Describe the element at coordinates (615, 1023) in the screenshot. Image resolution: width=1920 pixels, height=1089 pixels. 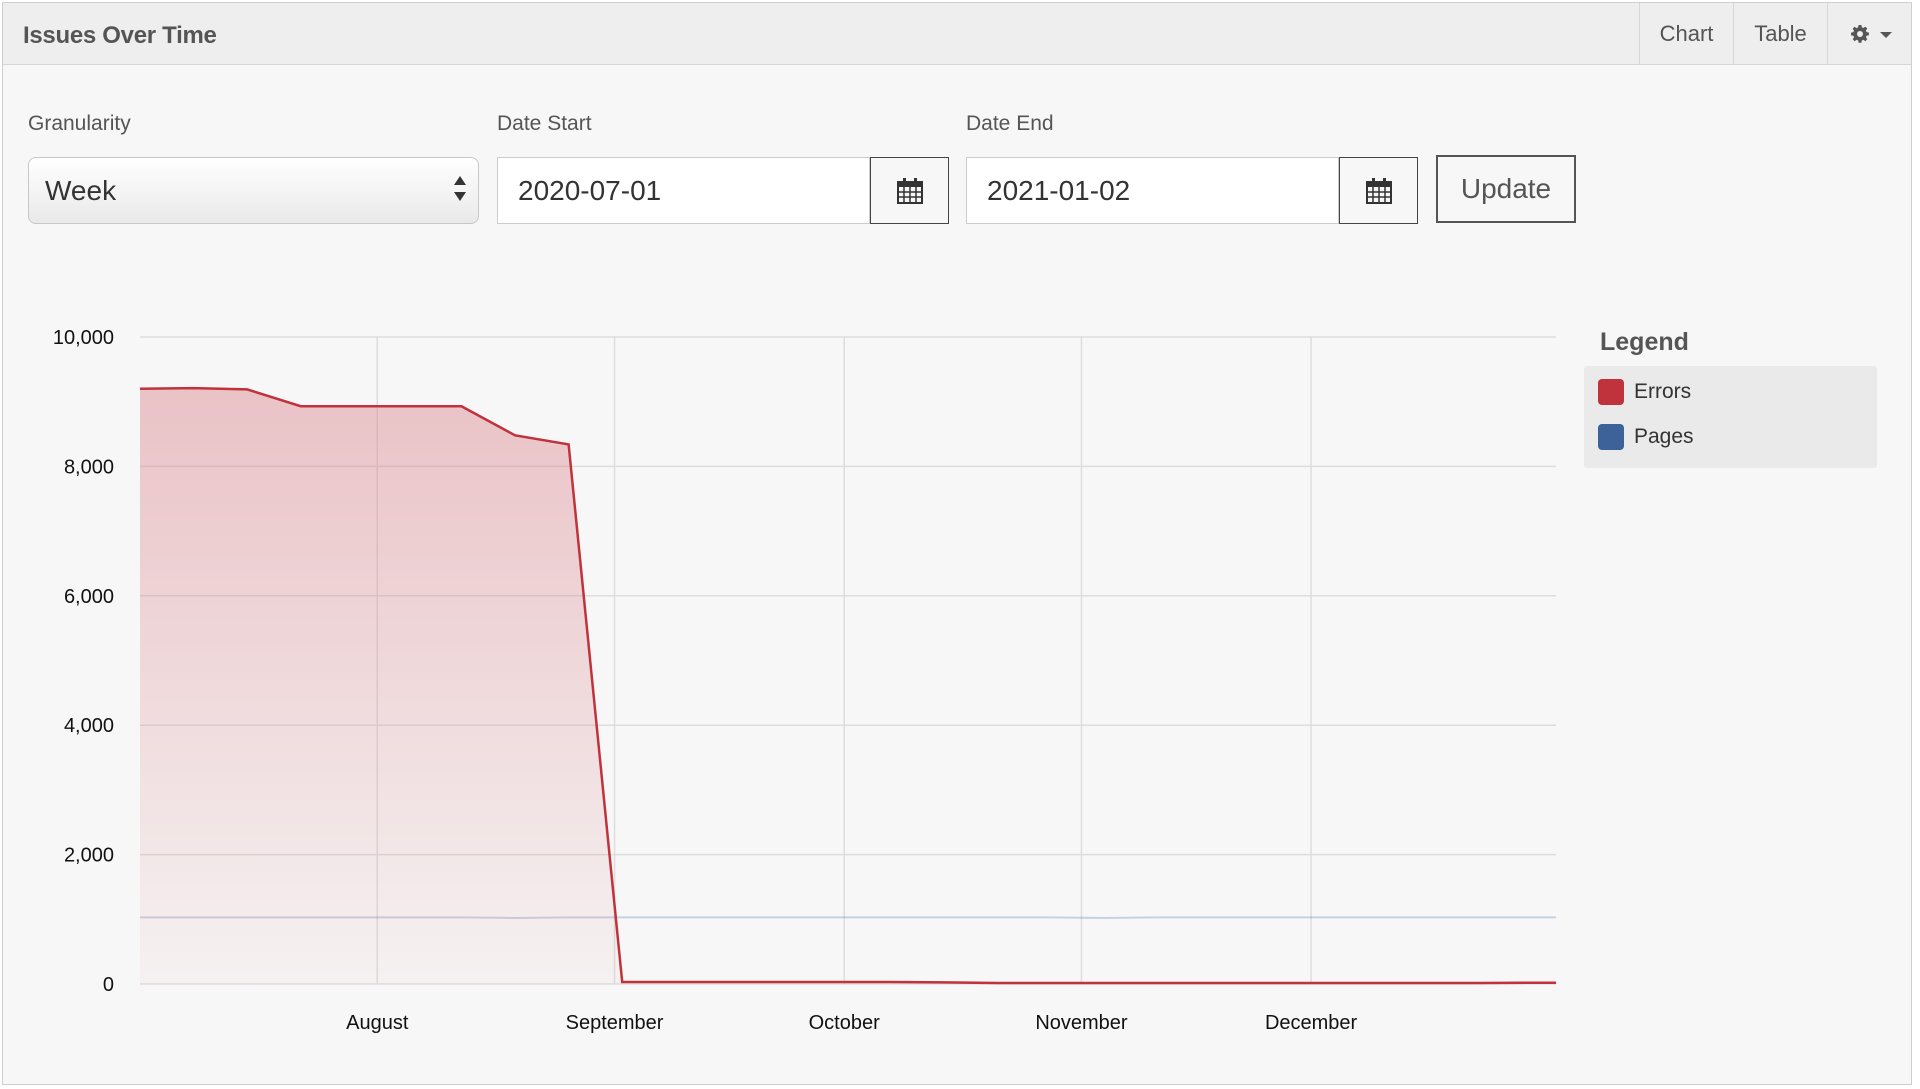
I see `x-tick-label: September` at that location.